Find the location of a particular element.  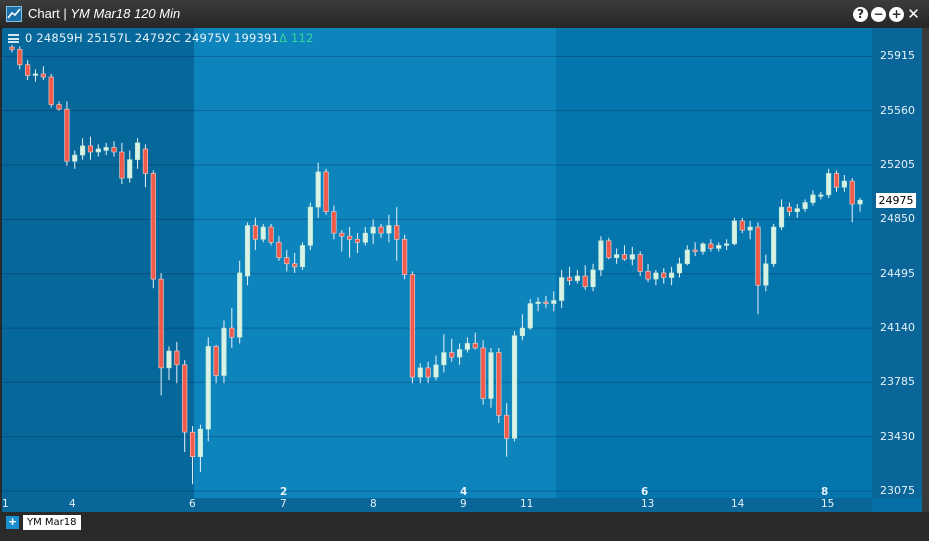

time-axis: 1 4 6 2 7 8 4 9 11 6 13 14 8 15 is located at coordinates (437, 499).